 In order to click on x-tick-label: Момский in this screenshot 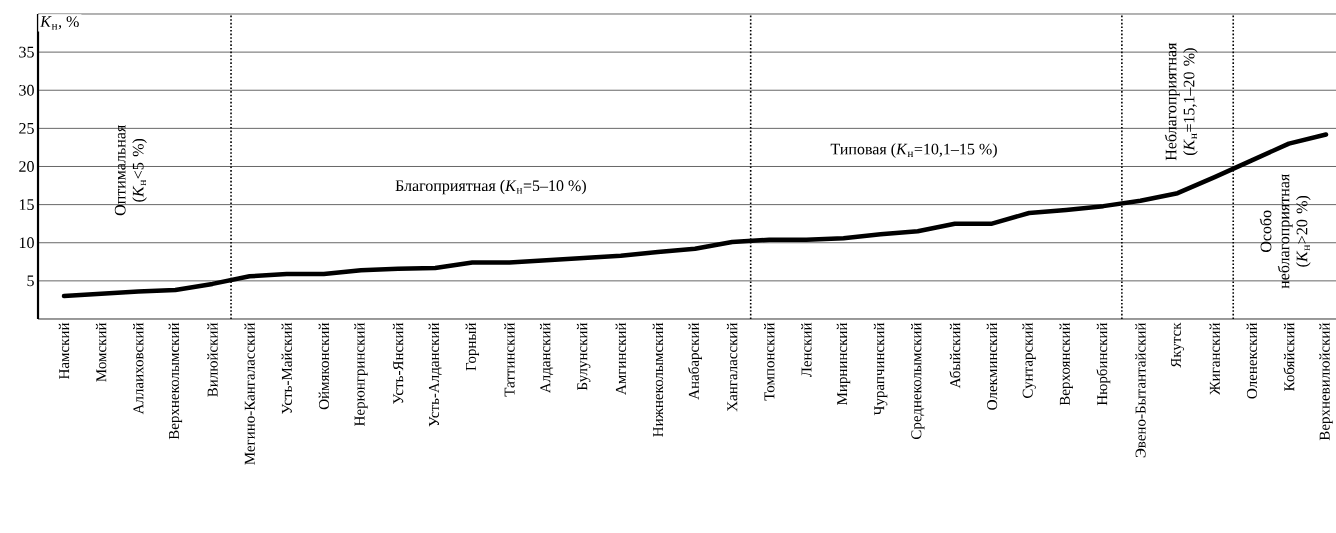, I will do `click(101, 352)`.